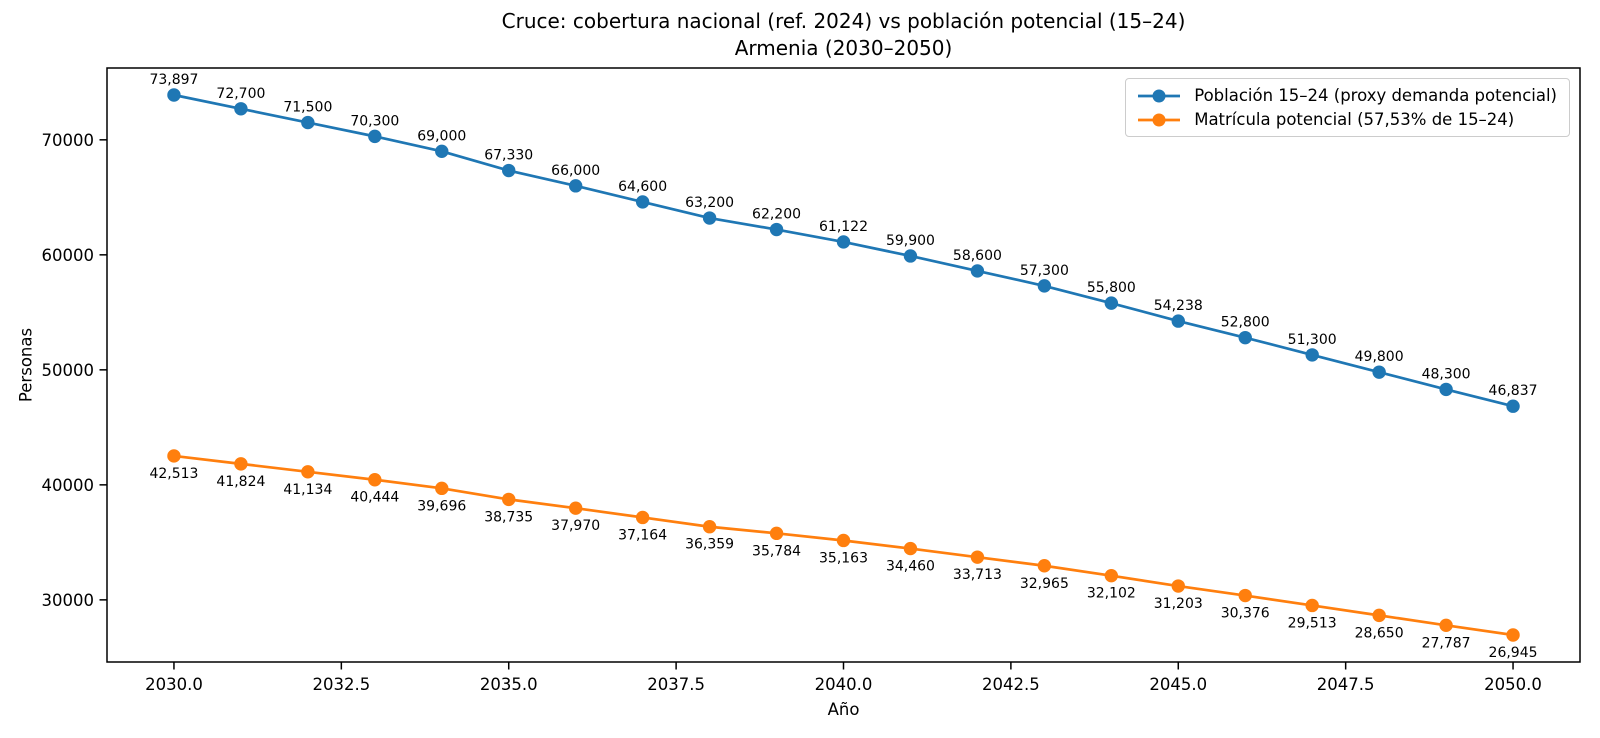 The height and width of the screenshot is (738, 1600). Describe the element at coordinates (1446, 643) in the screenshot. I see `data-point-label: 27,787` at that location.